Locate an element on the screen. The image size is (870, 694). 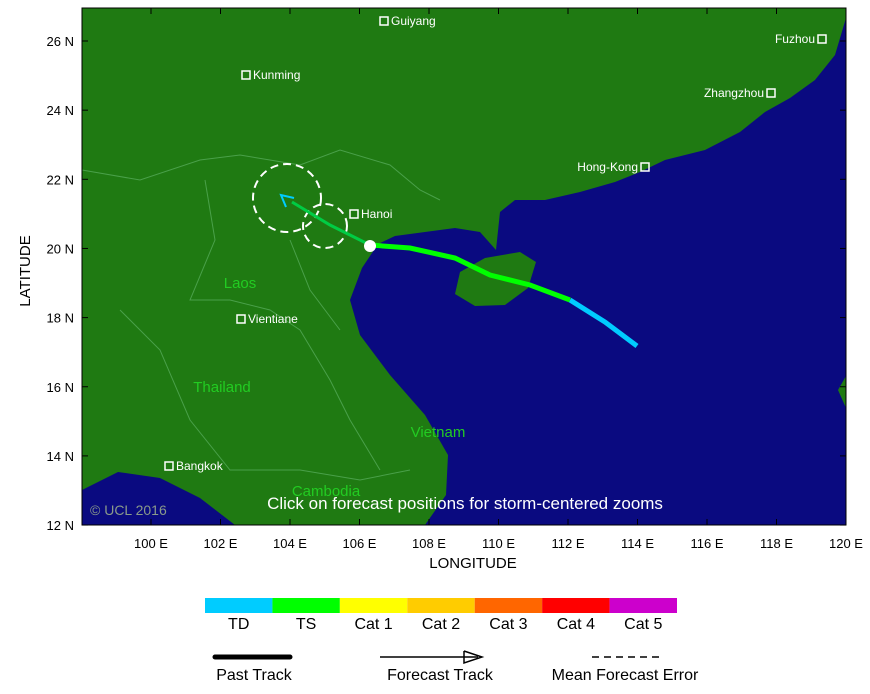
city-label: Fuzhou is located at coordinates (795, 39).